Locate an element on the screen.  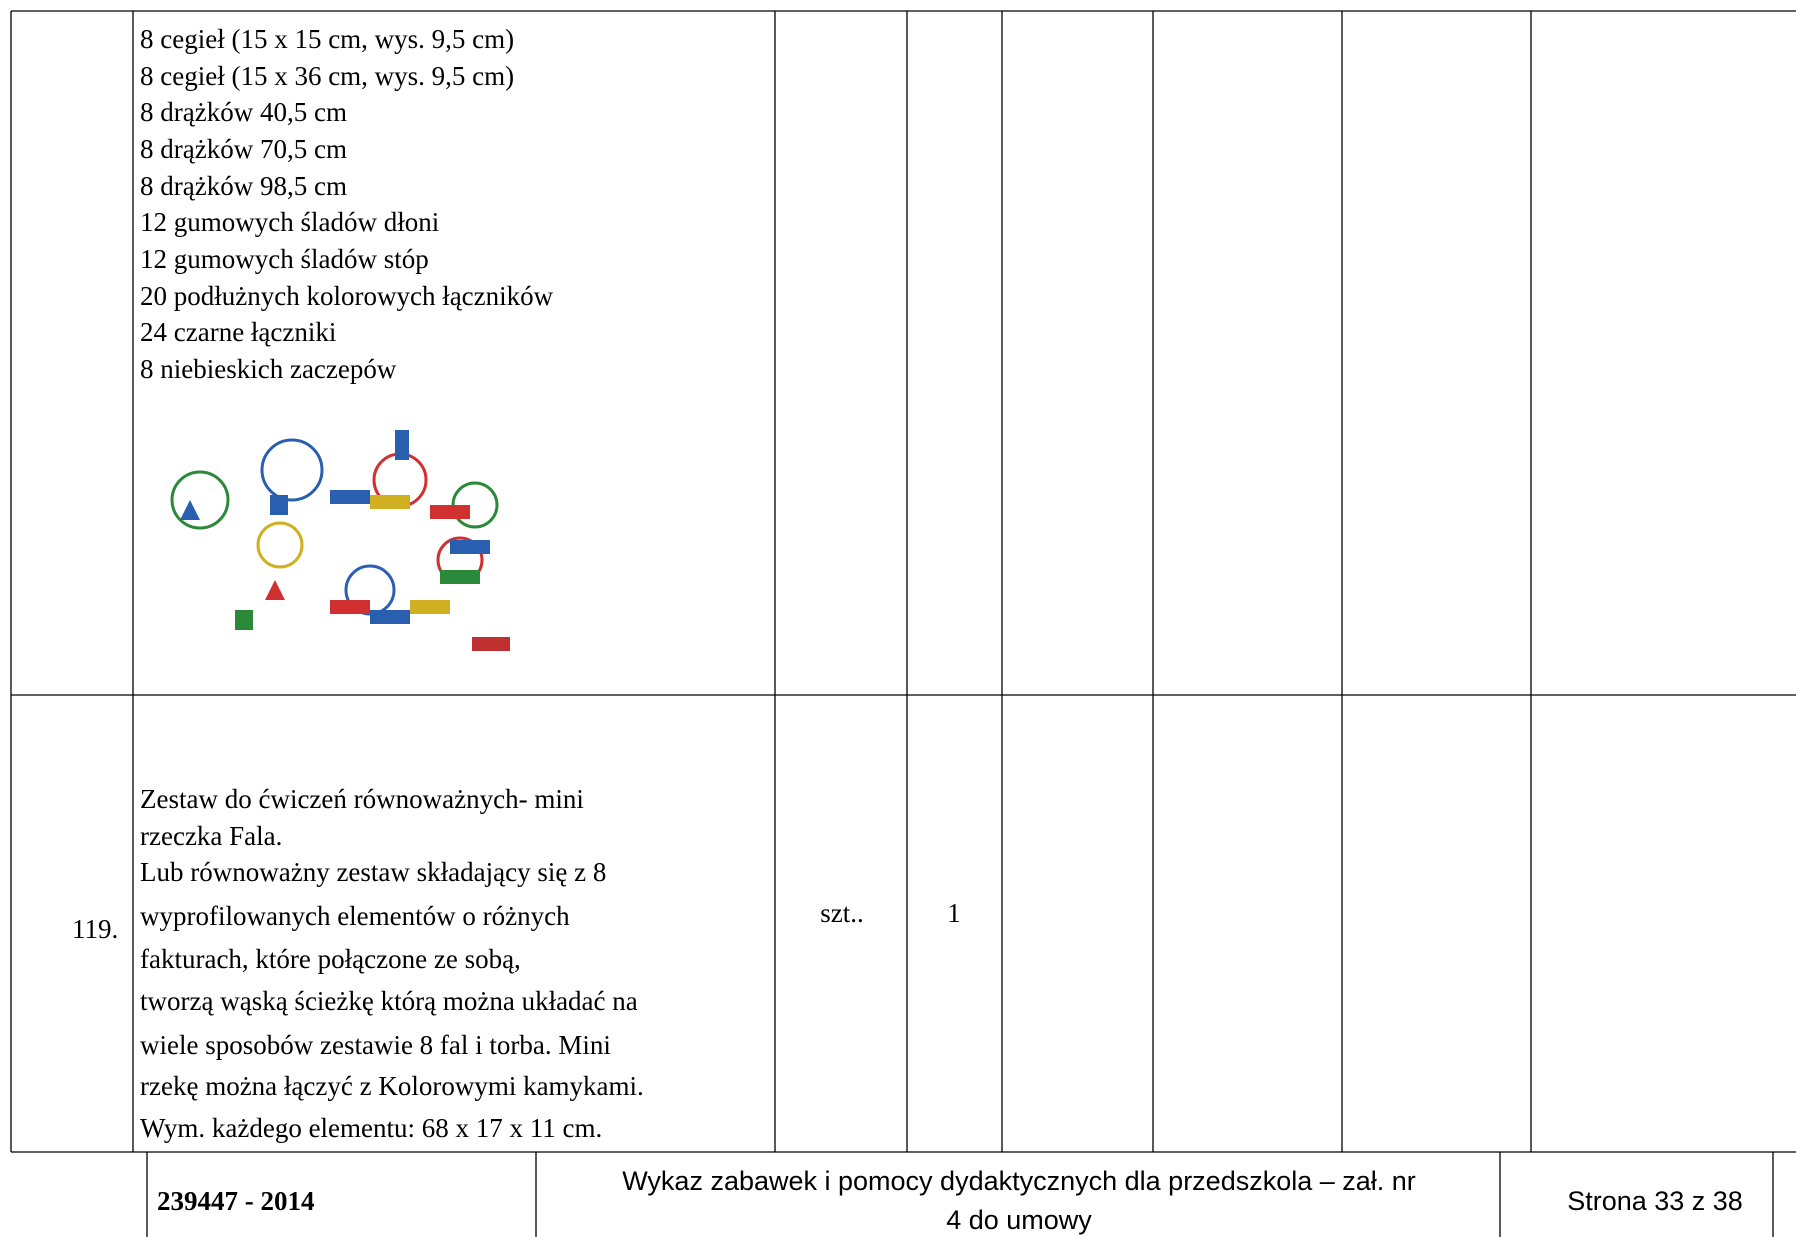
description-line: 8 cegieł (15 x 15 cm, wys. 9,5 cm) is located at coordinates (327, 39).